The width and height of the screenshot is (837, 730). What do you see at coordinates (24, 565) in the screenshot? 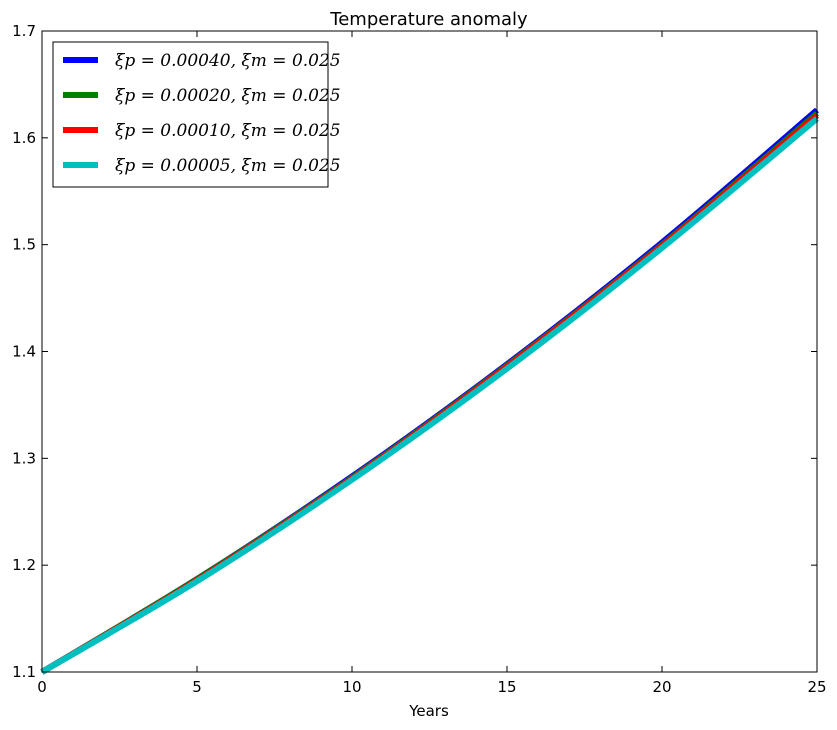
I see `y-tick-label: 1.2` at bounding box center [24, 565].